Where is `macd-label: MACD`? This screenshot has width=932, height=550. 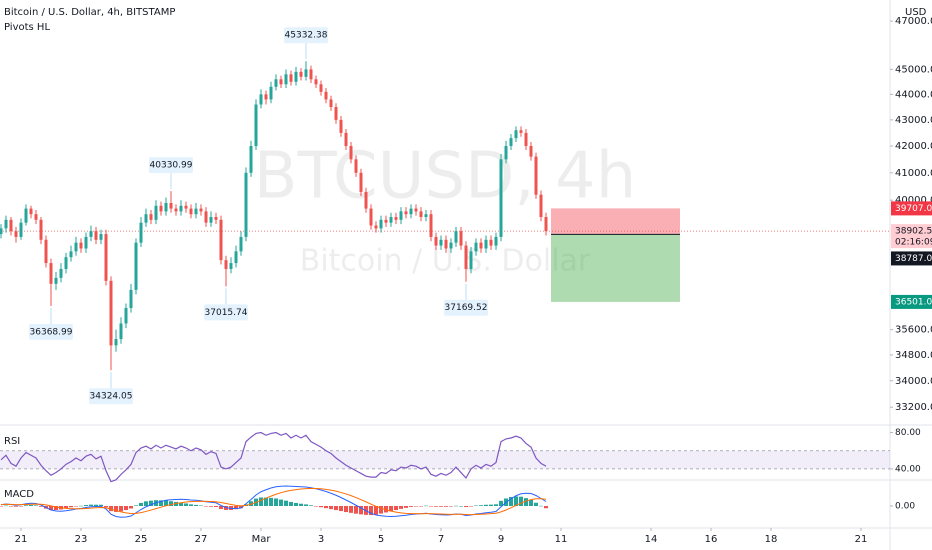
macd-label: MACD is located at coordinates (19, 494).